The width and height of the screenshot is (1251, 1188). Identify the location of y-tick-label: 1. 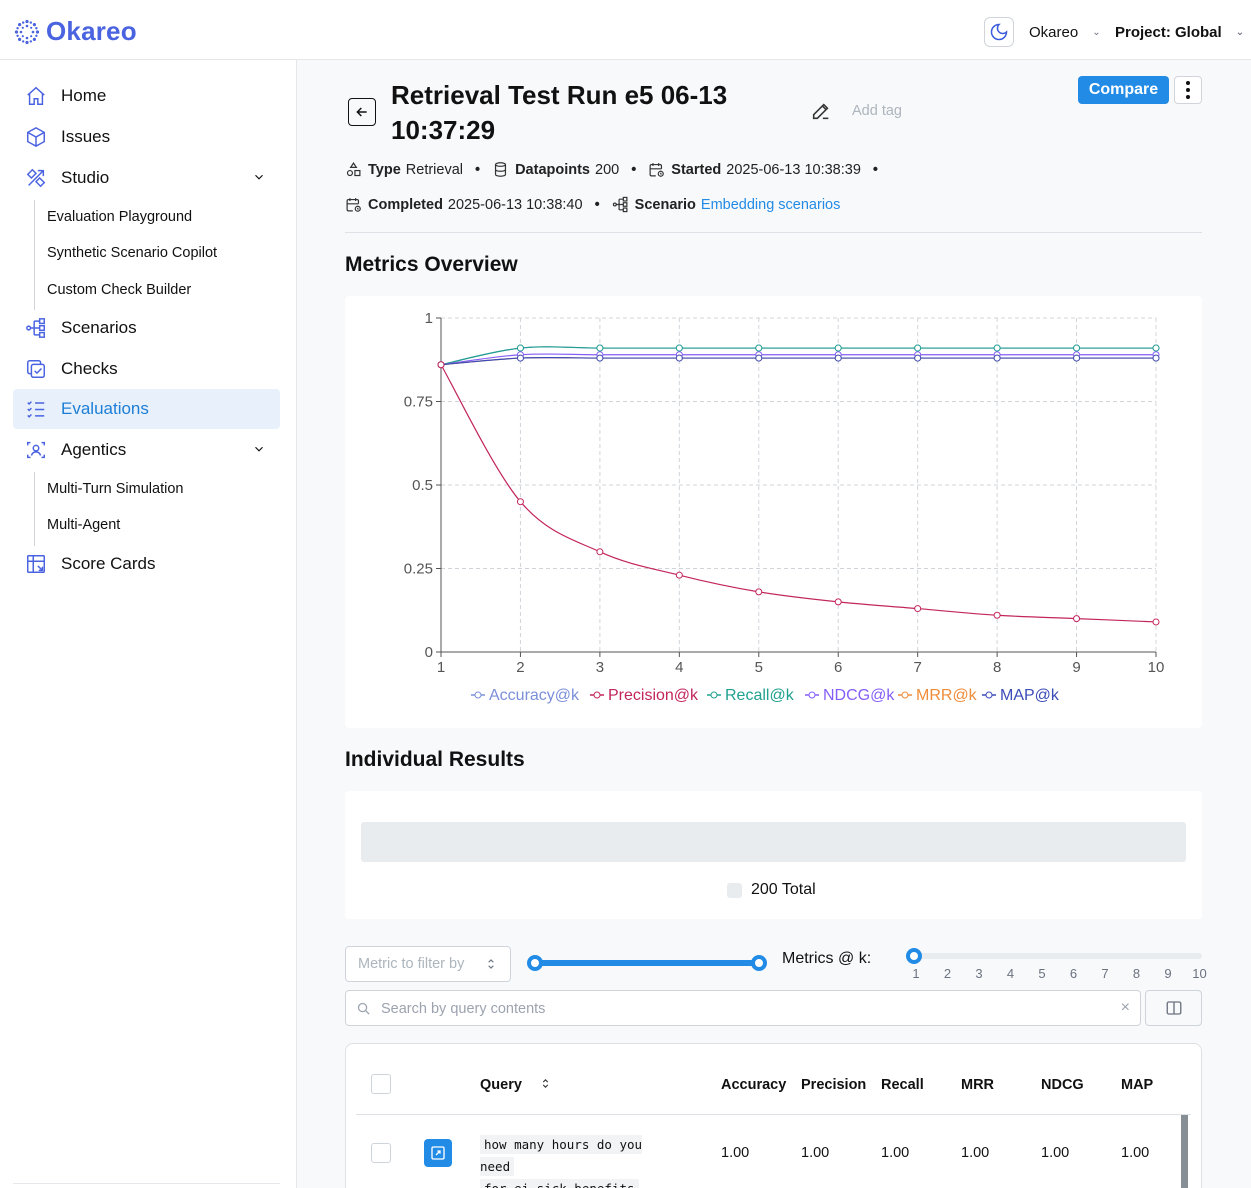
(429, 318).